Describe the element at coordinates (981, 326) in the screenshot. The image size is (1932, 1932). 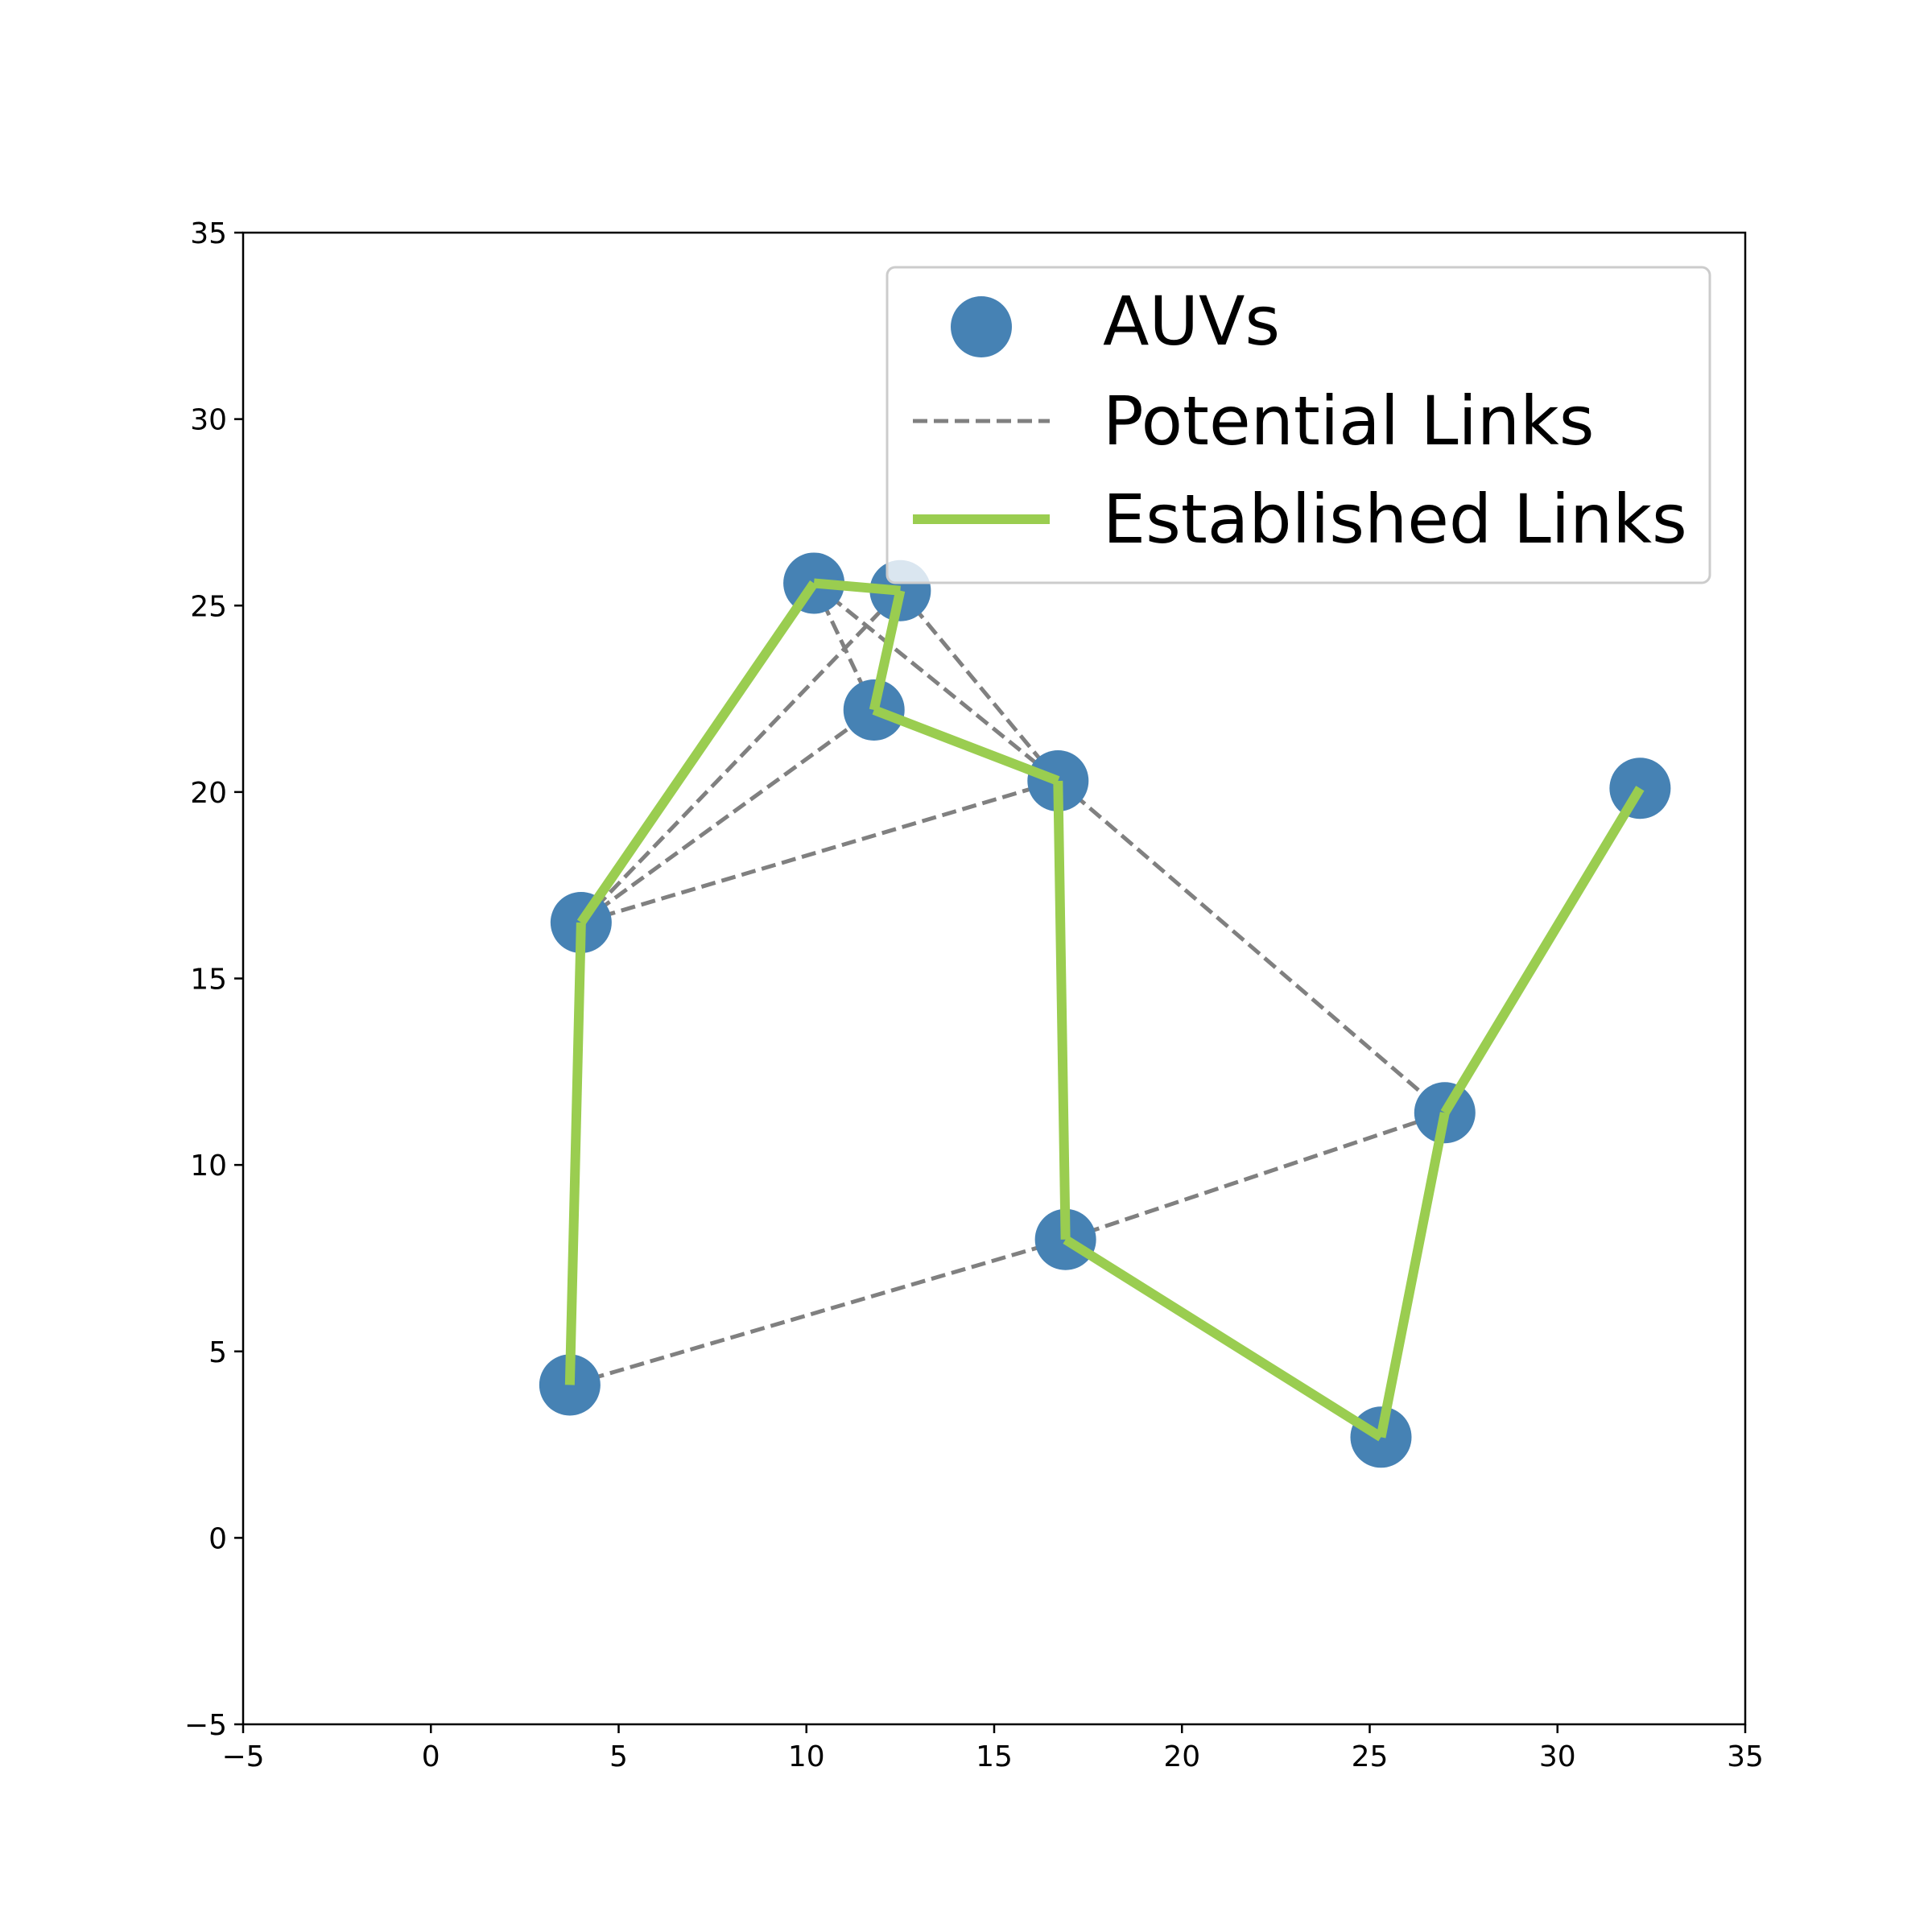
I see `legend-auv-marker` at that location.